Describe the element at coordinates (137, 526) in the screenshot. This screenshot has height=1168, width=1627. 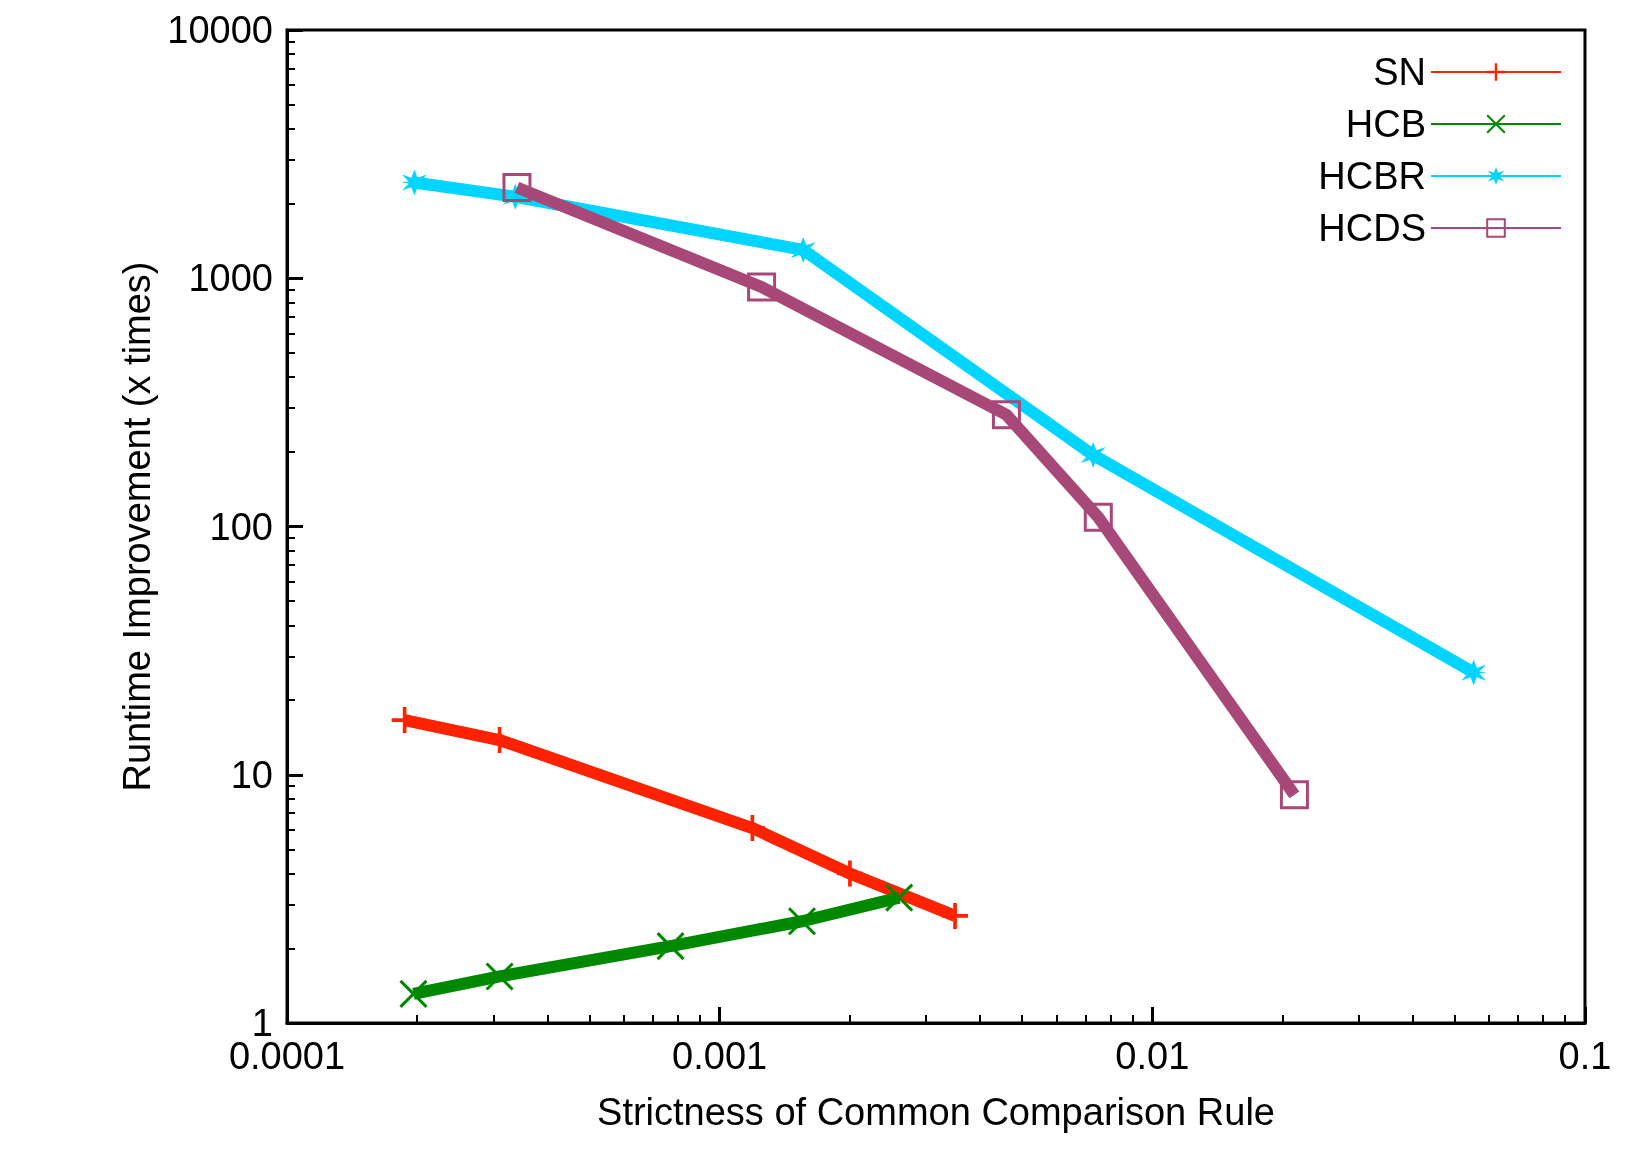
I see `y-axis-title: Runtime Improvement (x times)` at that location.